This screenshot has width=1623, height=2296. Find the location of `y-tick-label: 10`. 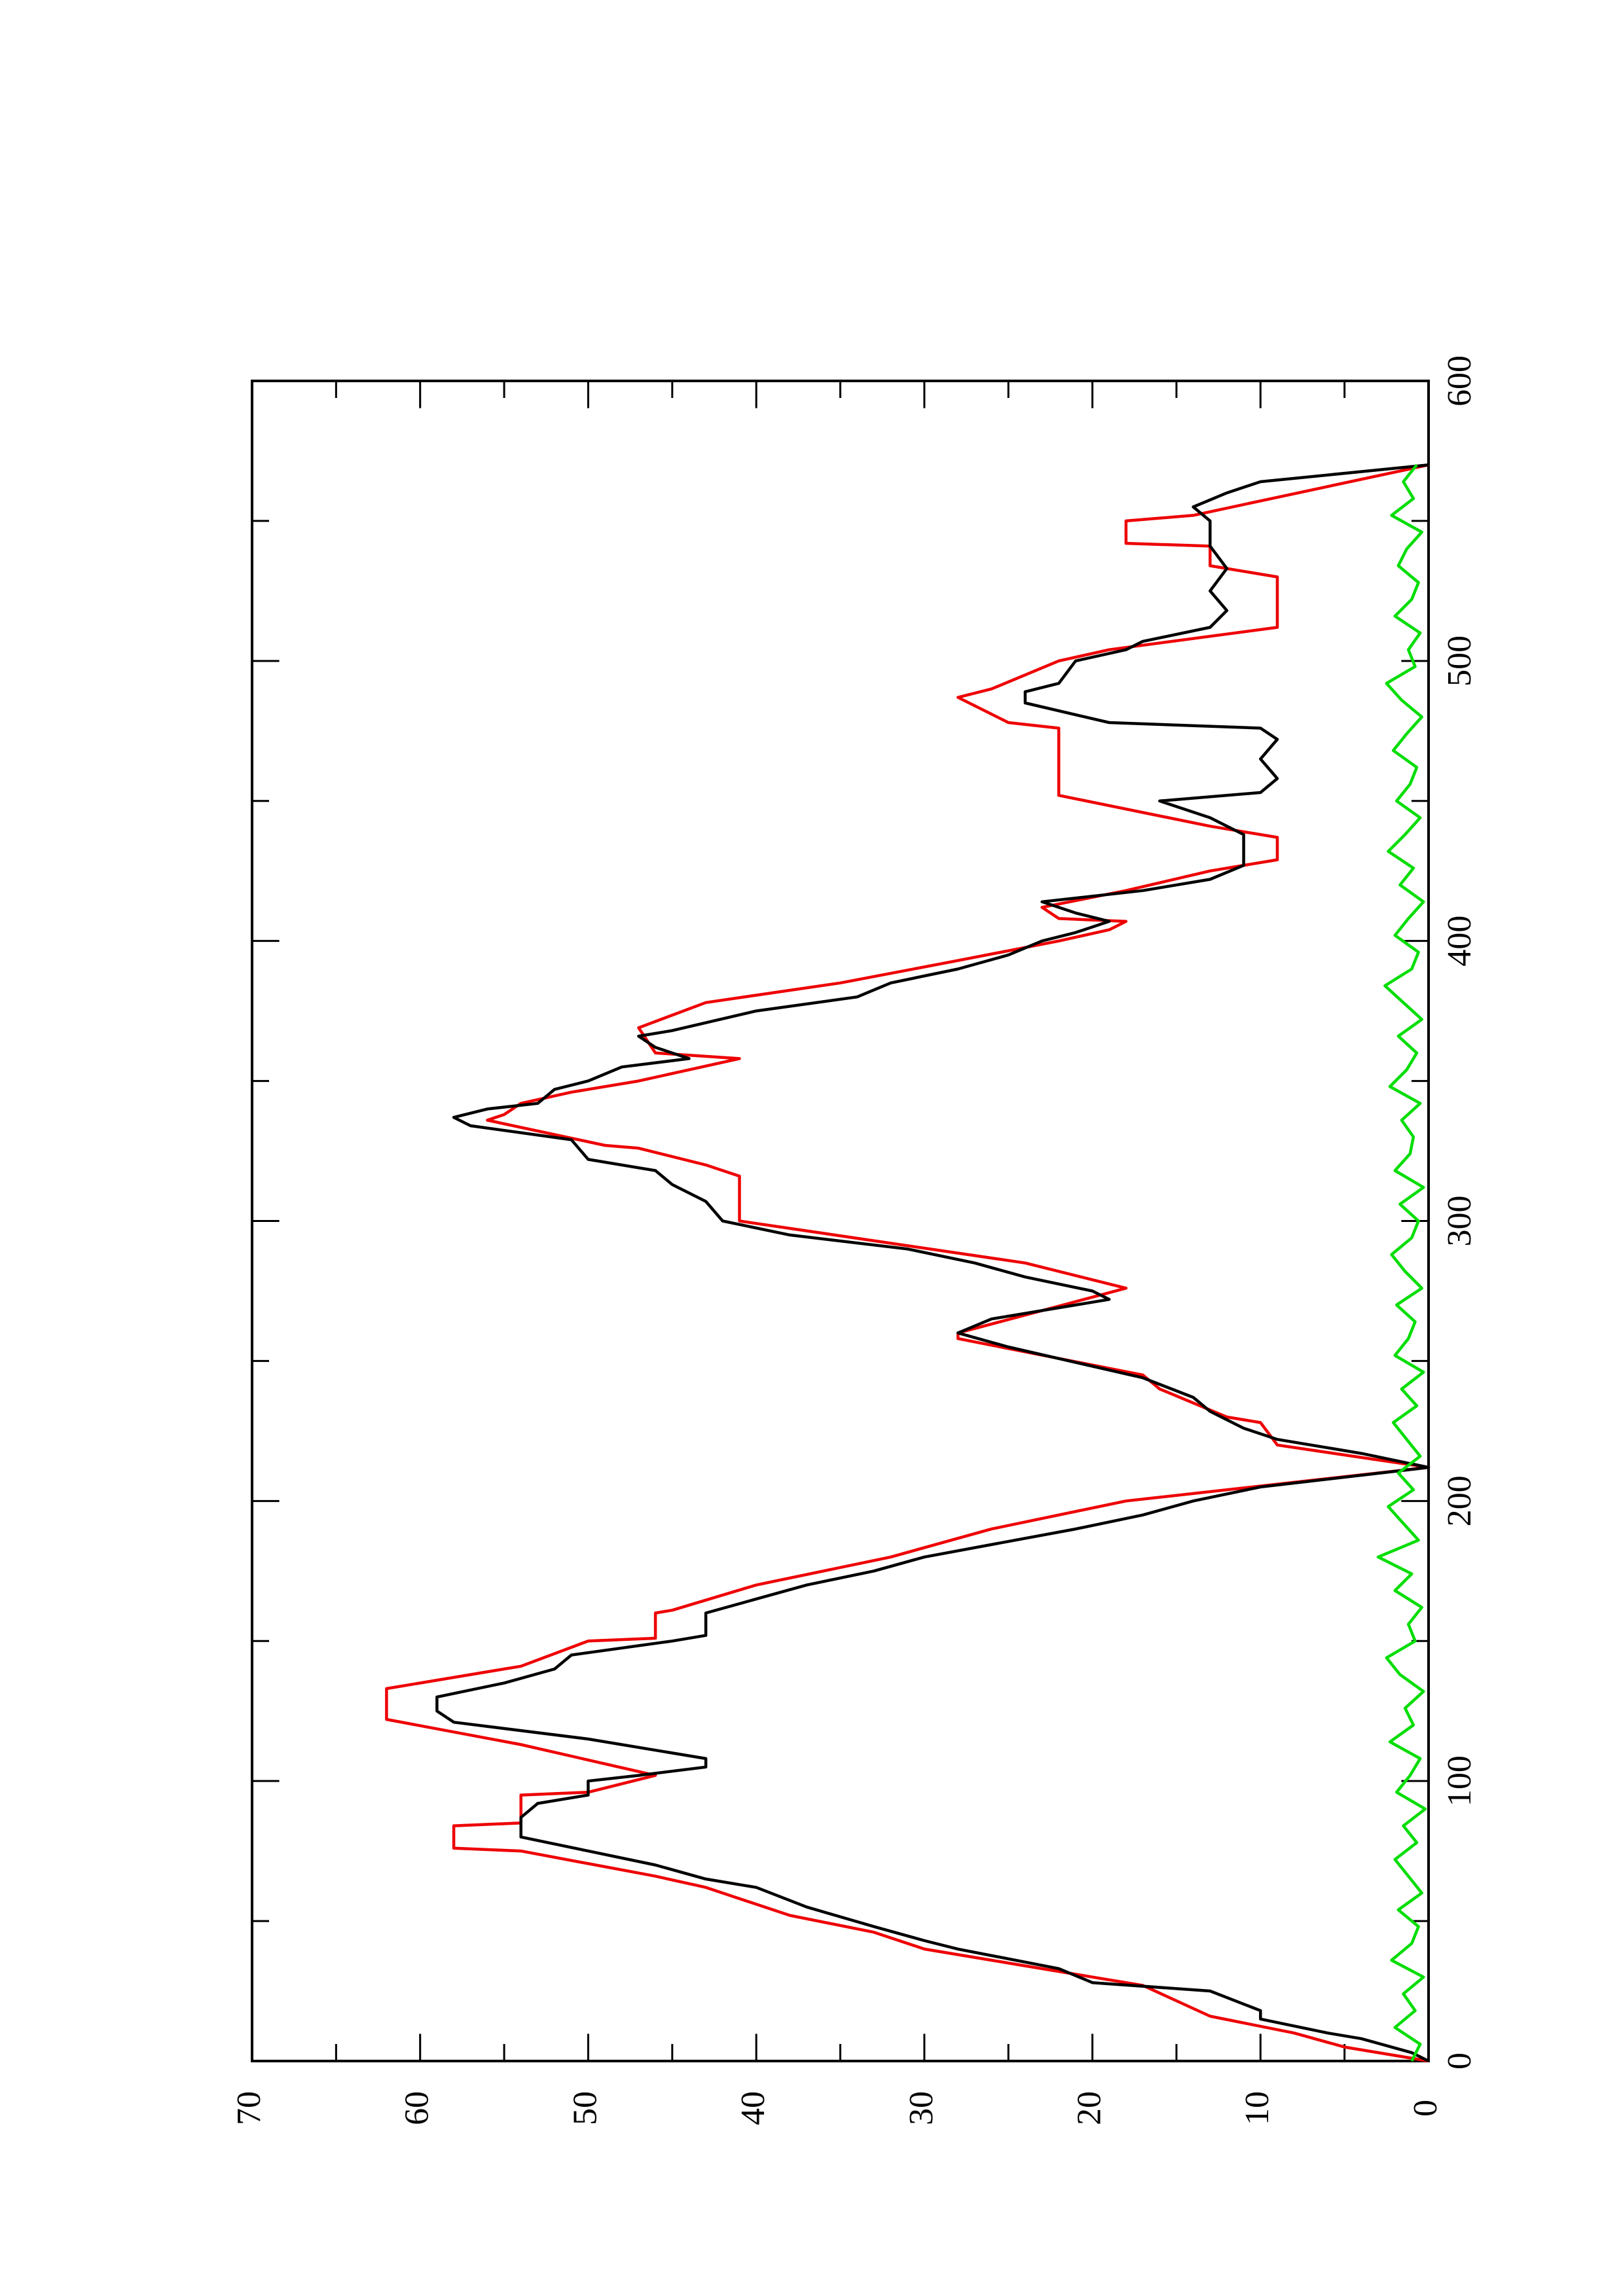

y-tick-label: 10 is located at coordinates (1257, 2108).